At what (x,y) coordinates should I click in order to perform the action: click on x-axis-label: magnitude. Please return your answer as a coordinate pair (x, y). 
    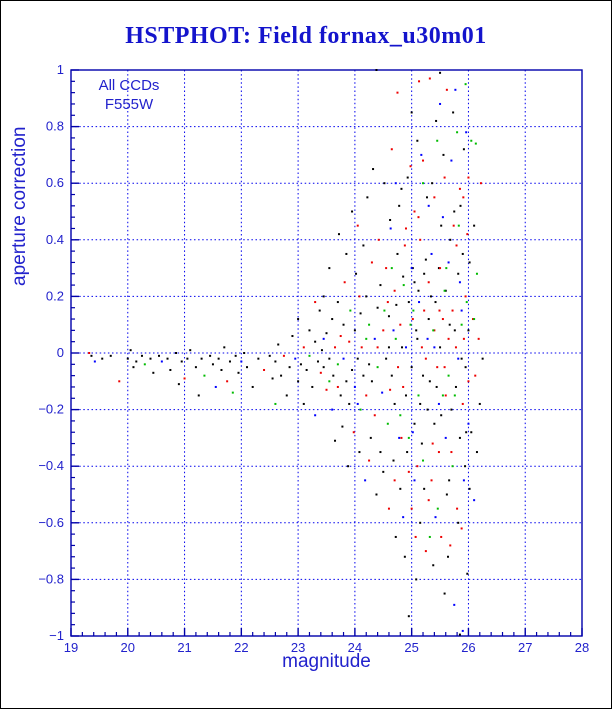
    Looking at the image, I should click on (326, 661).